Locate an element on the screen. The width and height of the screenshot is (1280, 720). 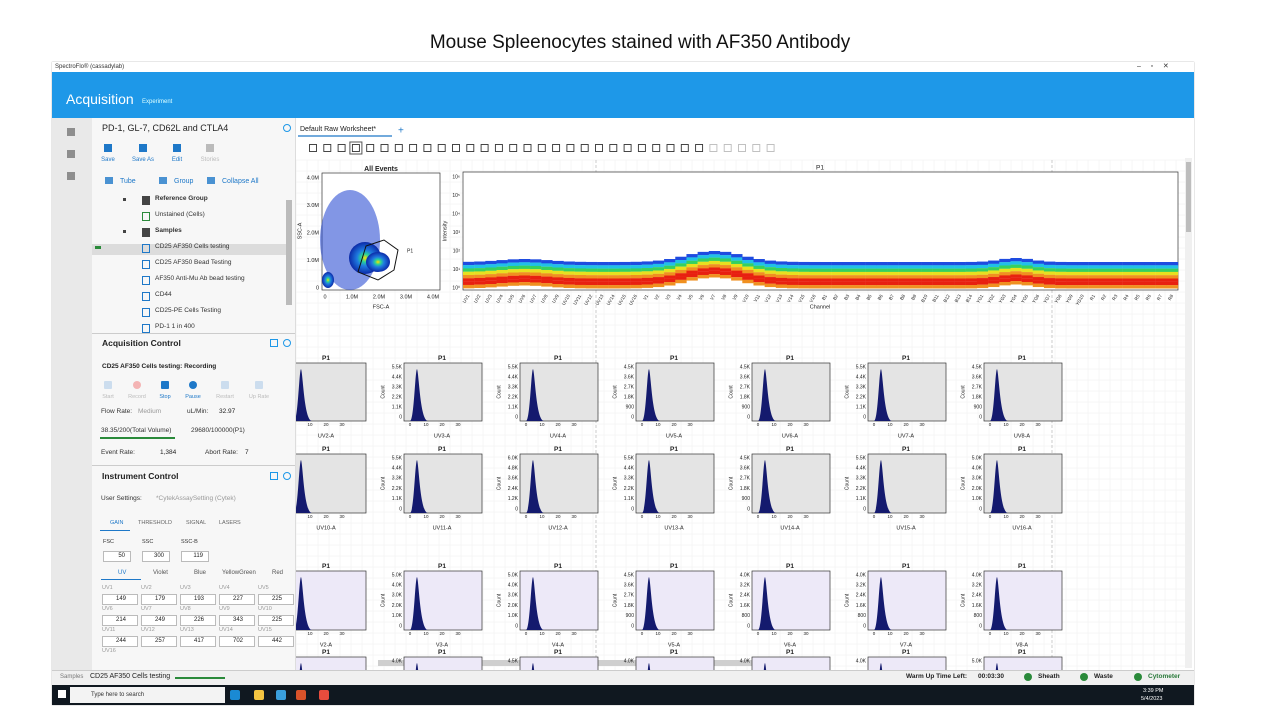
tree-scrollbar is located at coordinates (289, 252).